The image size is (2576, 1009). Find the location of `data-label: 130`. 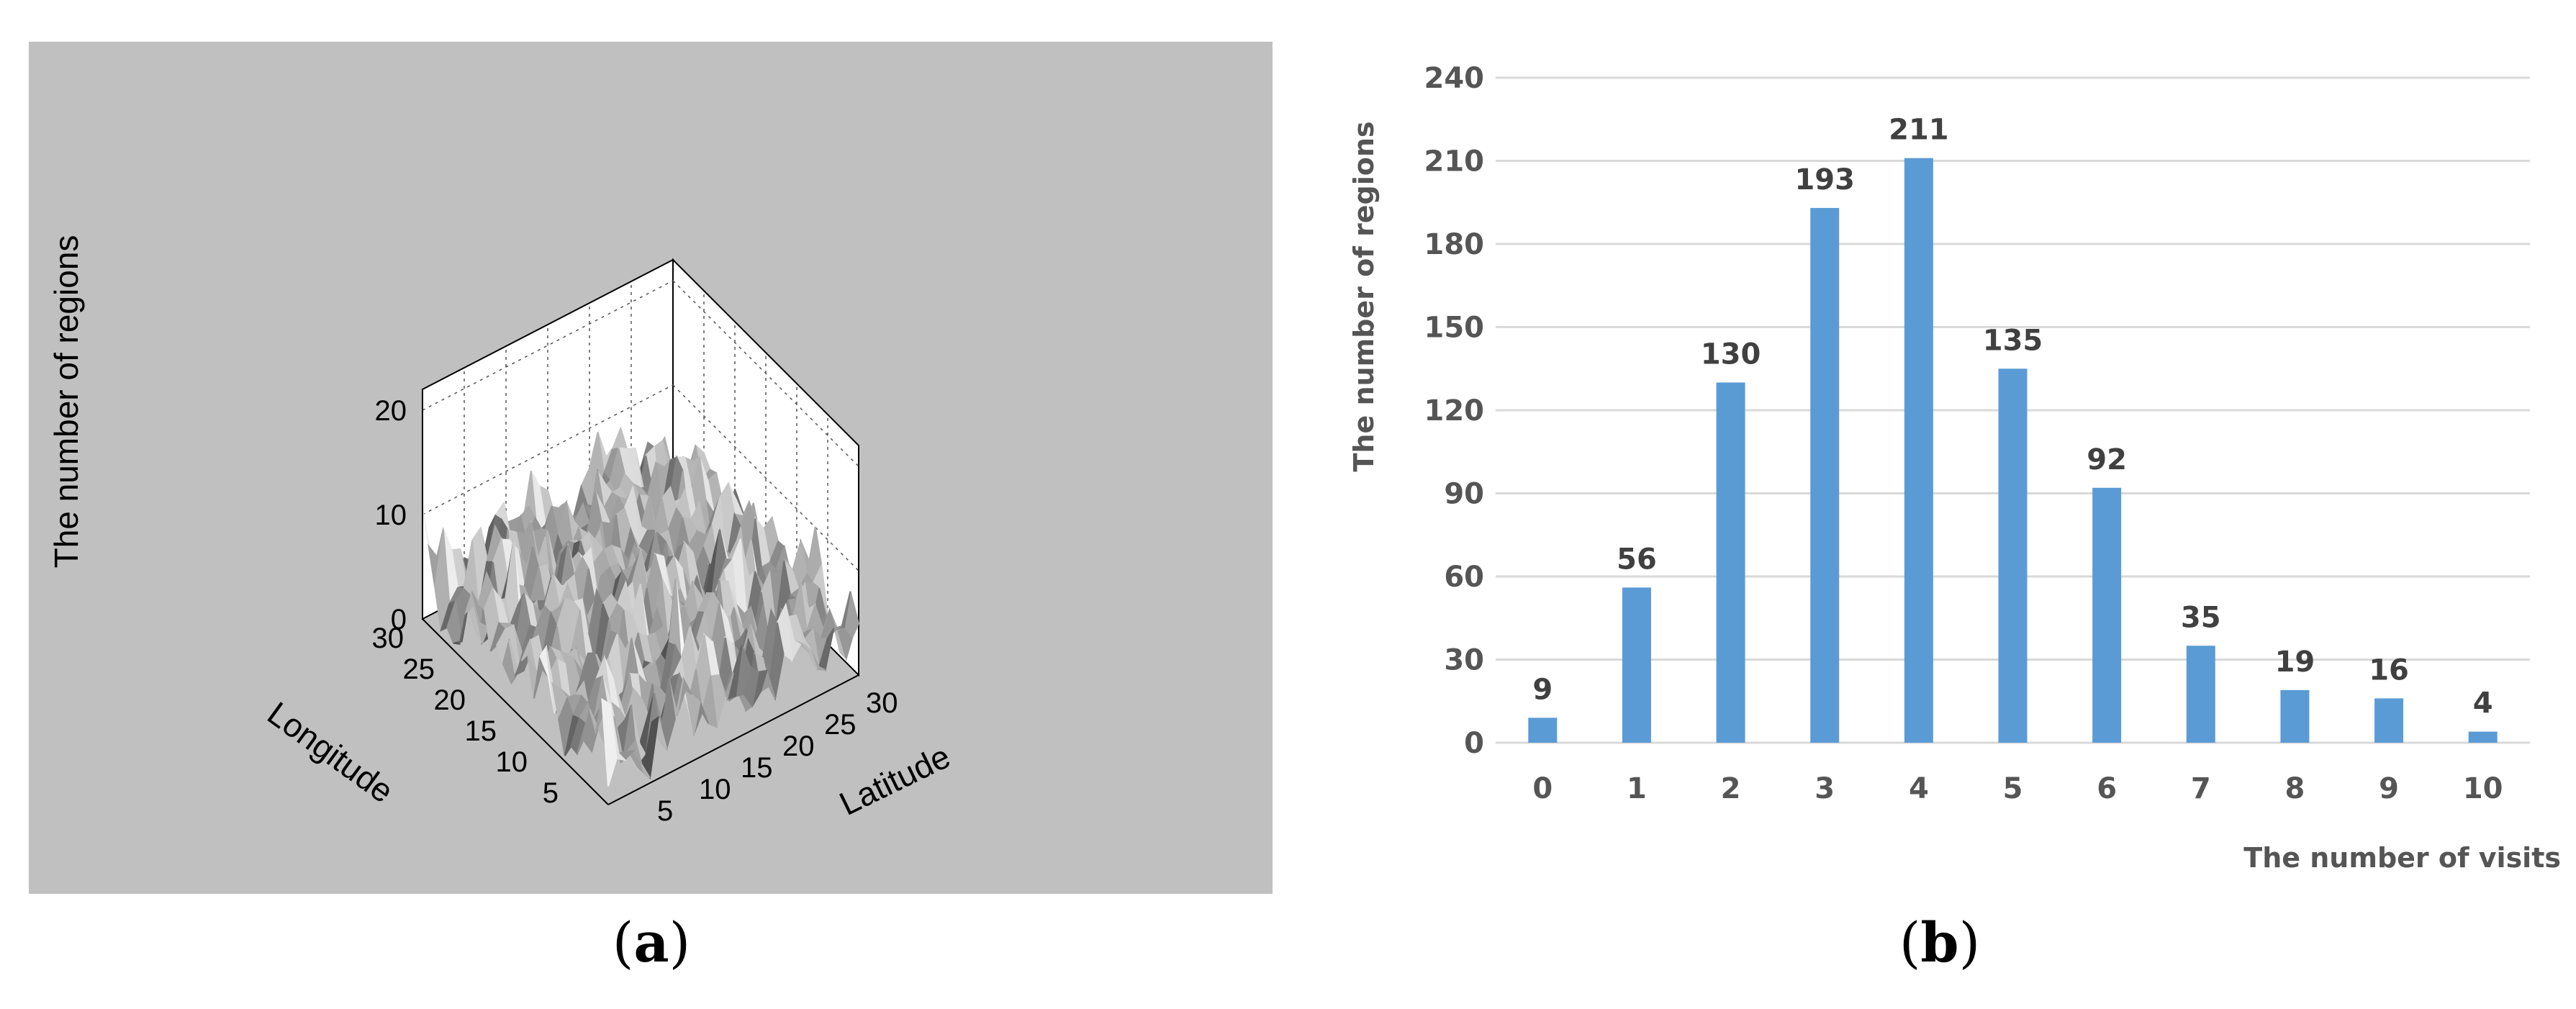

data-label: 130 is located at coordinates (1731, 354).